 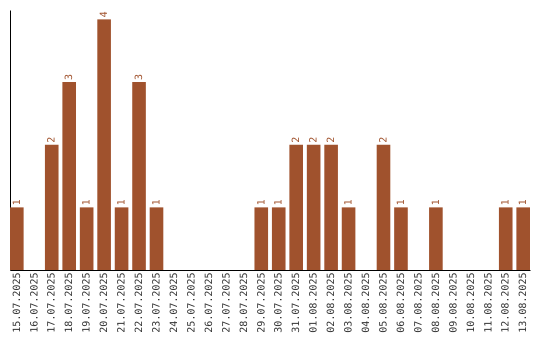 I want to click on x-tick-label: 11.08.2025, so click(x=488, y=302).